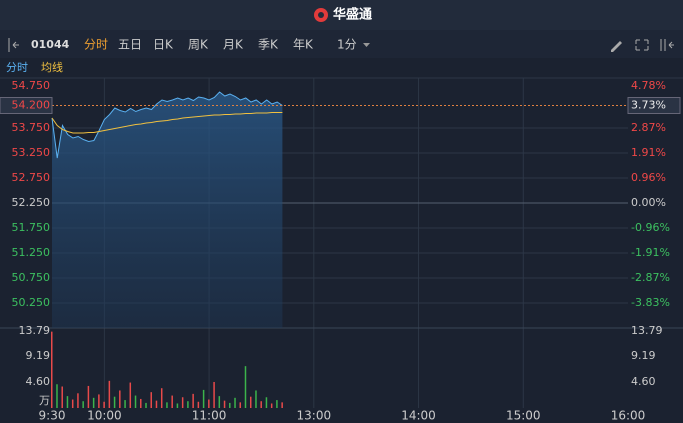 The image size is (683, 423). Describe the element at coordinates (31, 177) in the screenshot. I see `y-tick-label: 52.750` at that location.